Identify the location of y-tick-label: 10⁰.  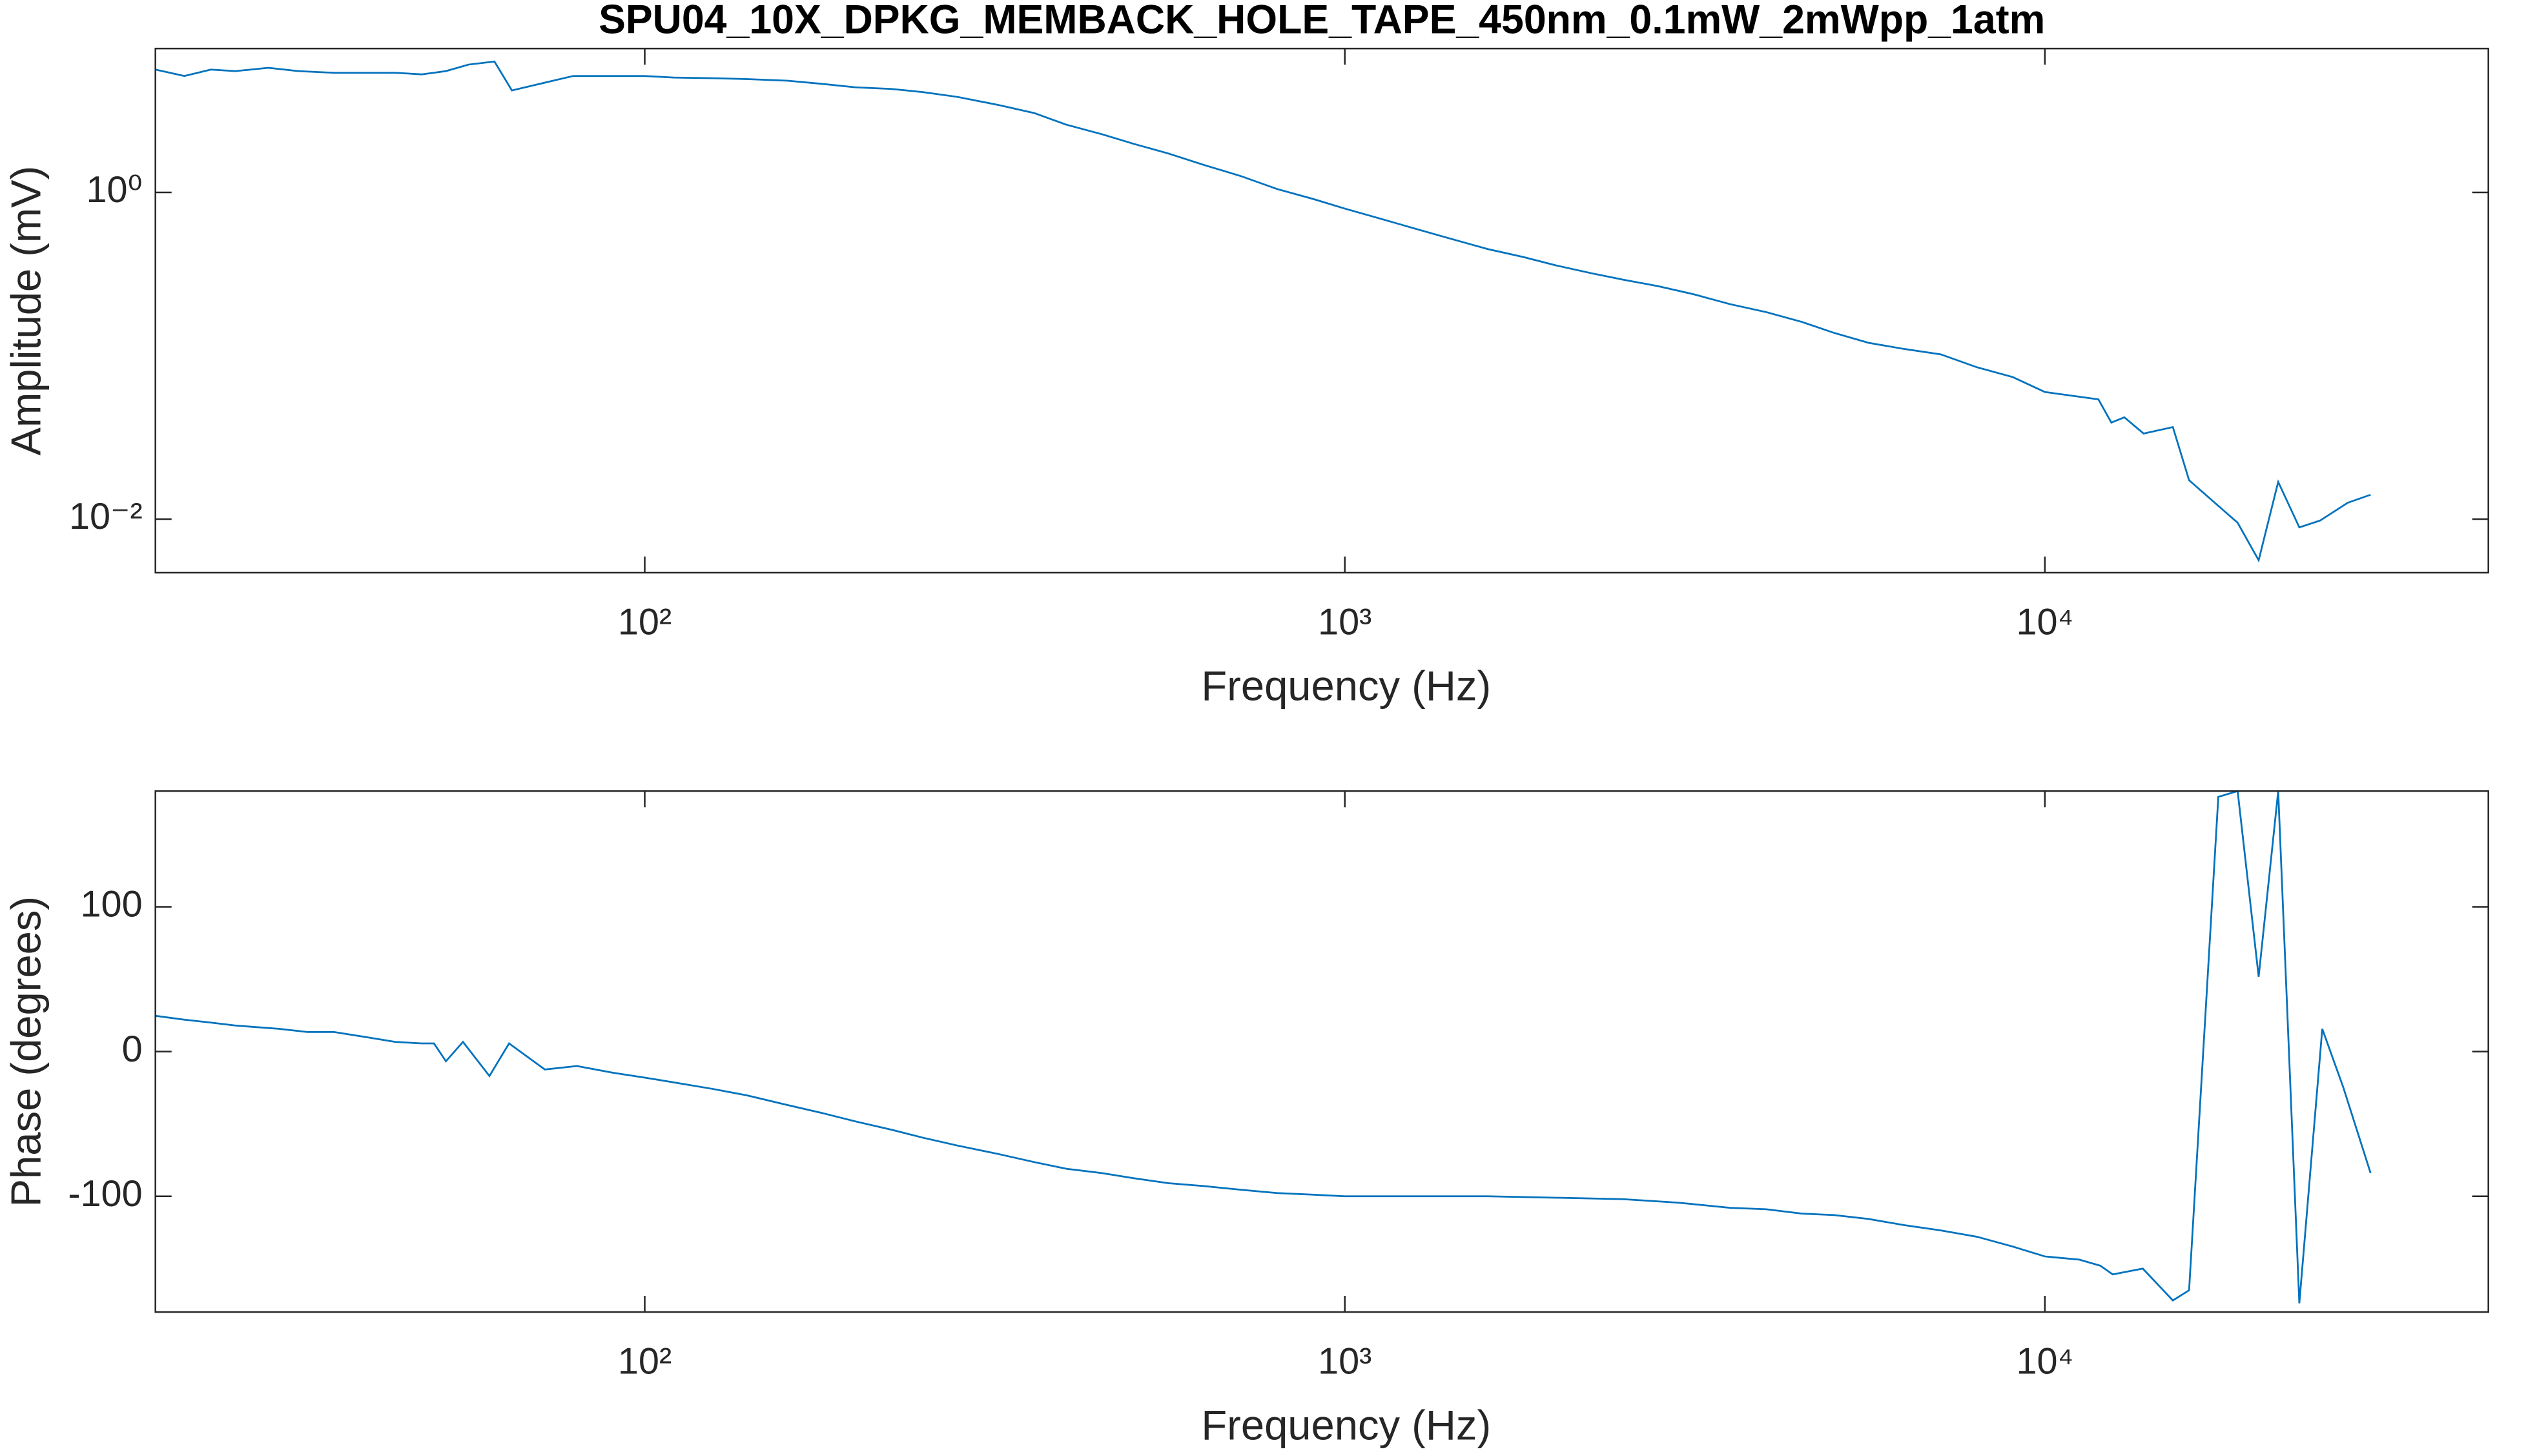
(114, 189).